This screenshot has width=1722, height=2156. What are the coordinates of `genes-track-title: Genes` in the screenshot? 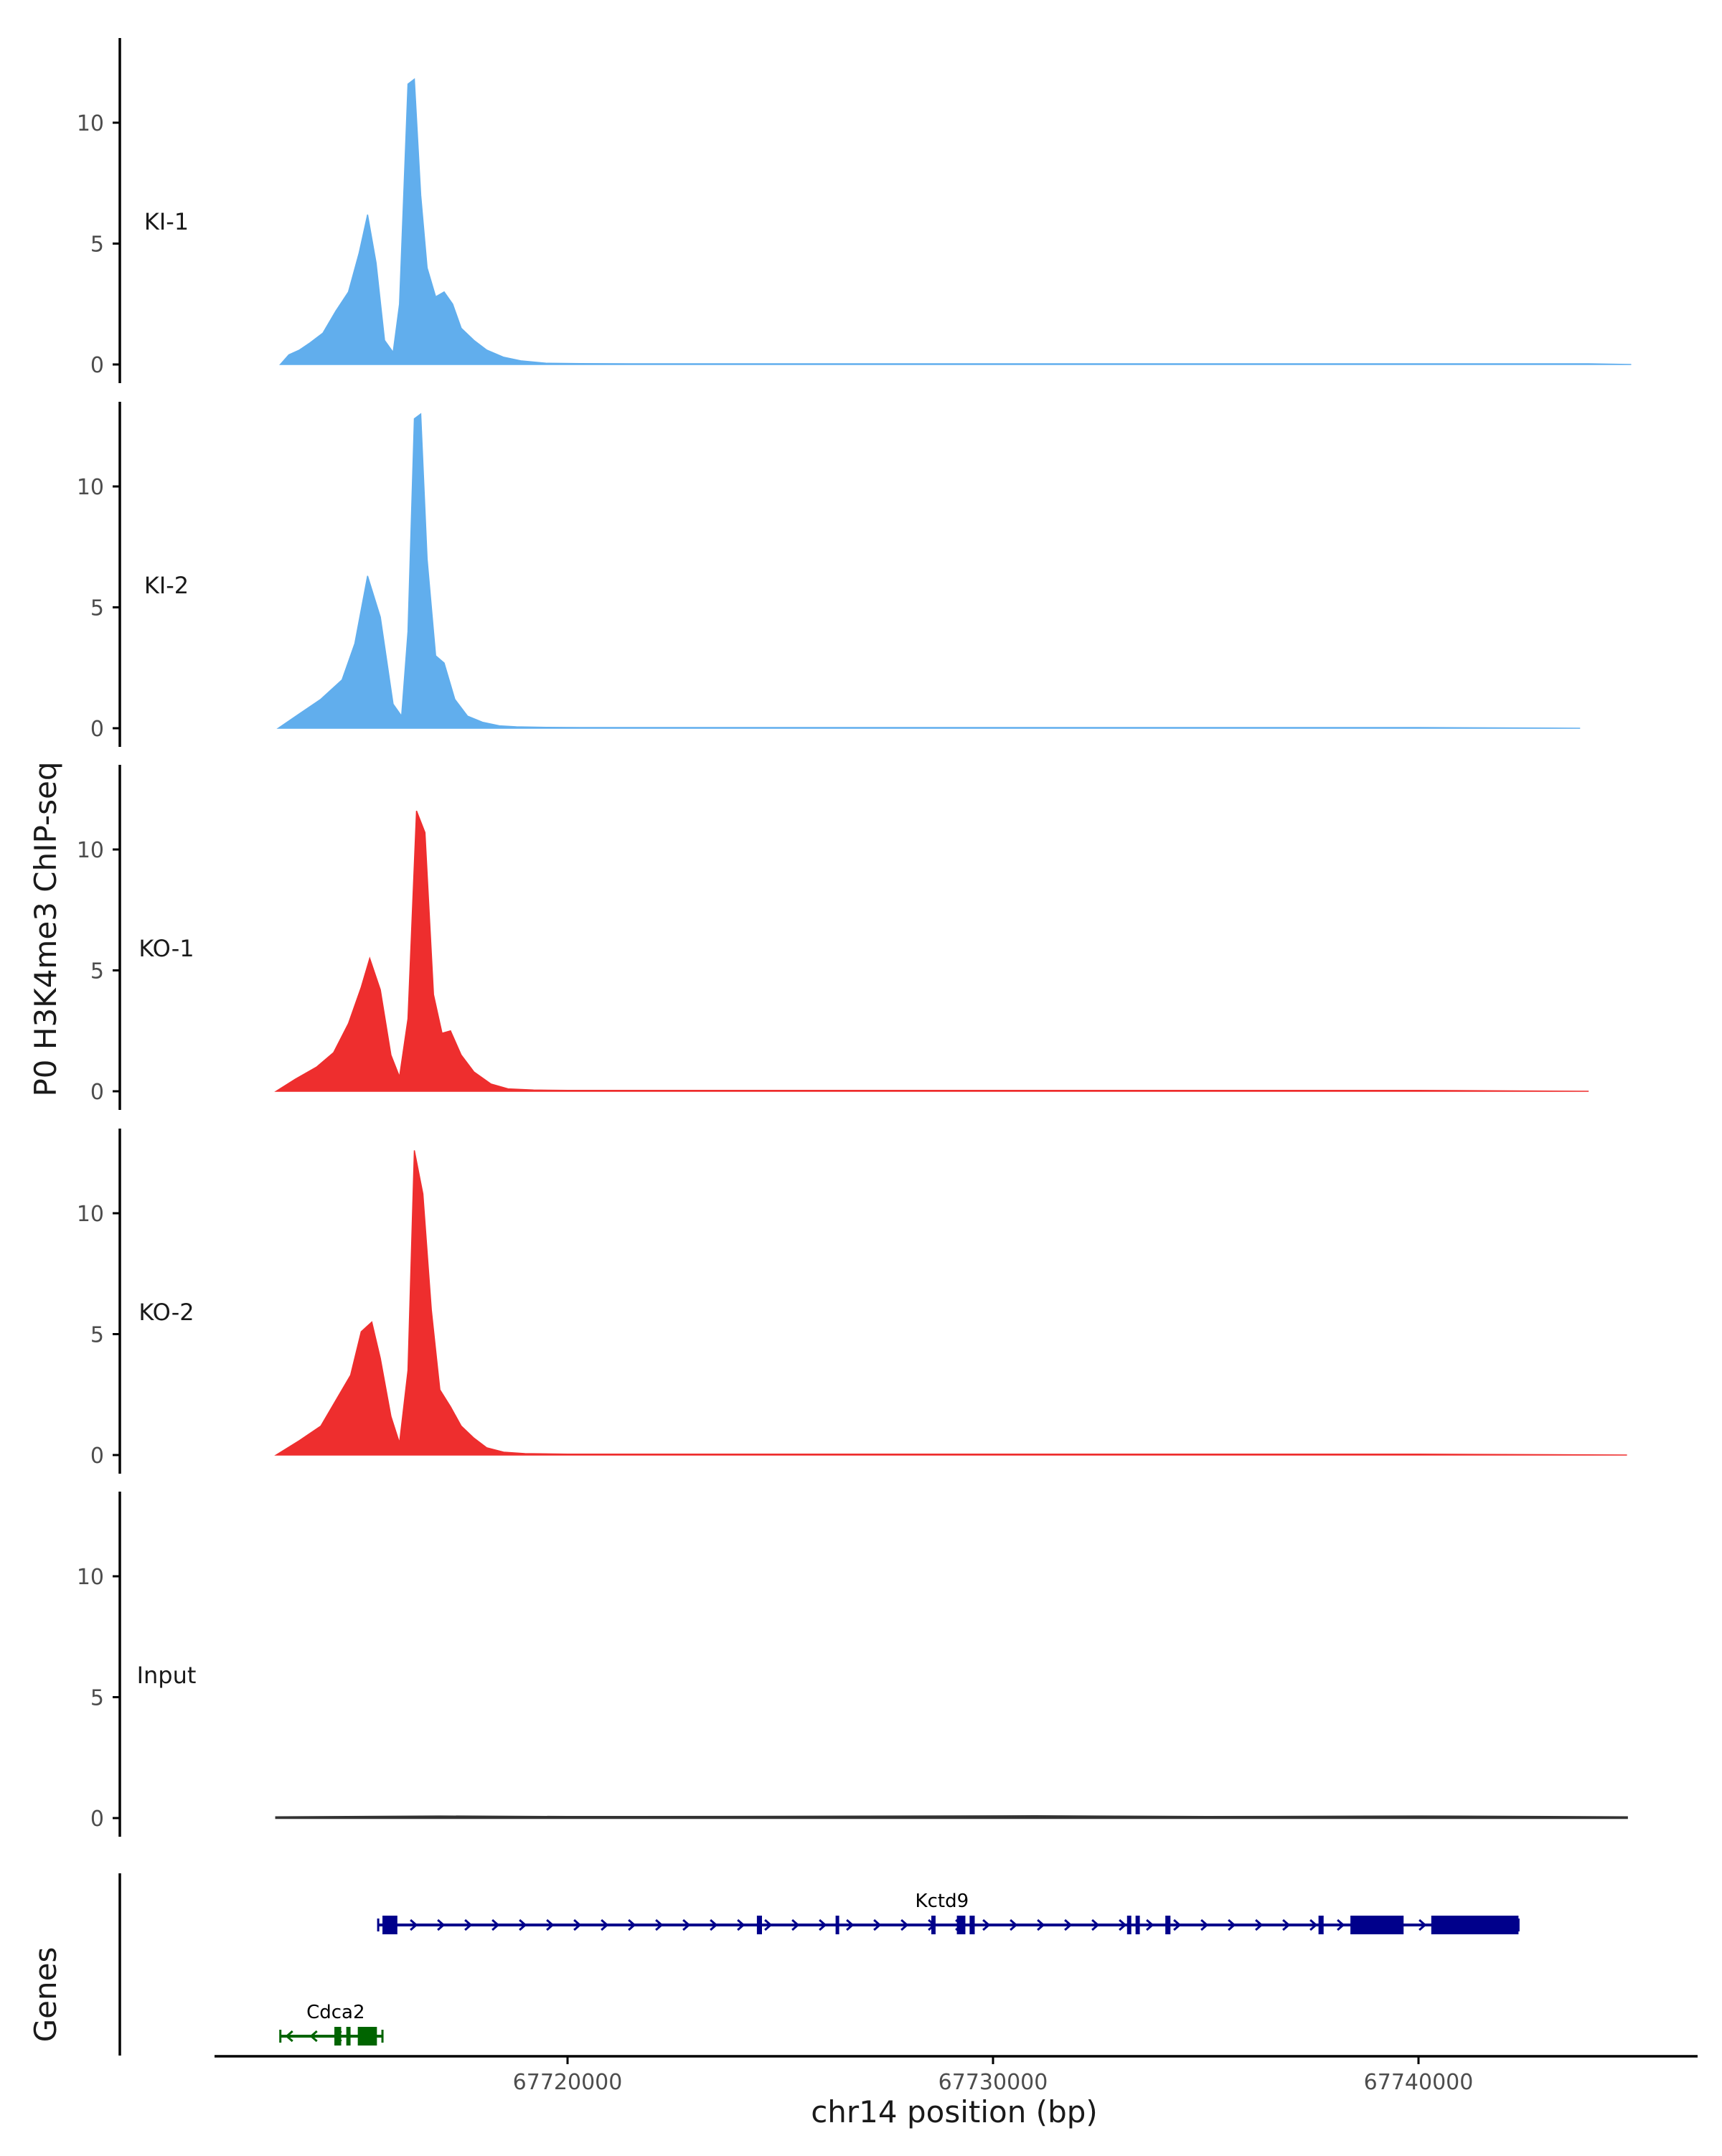 It's located at (46, 1995).